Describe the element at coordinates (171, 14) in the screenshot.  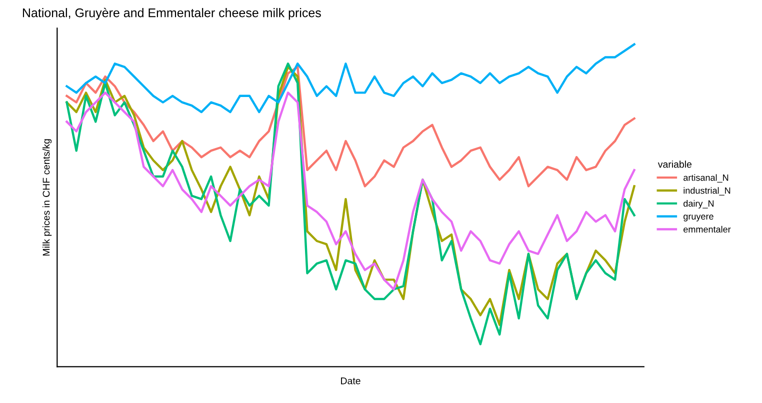
I see `chart-title: National, Gruyère and Emmentaler cheese milk prices` at that location.